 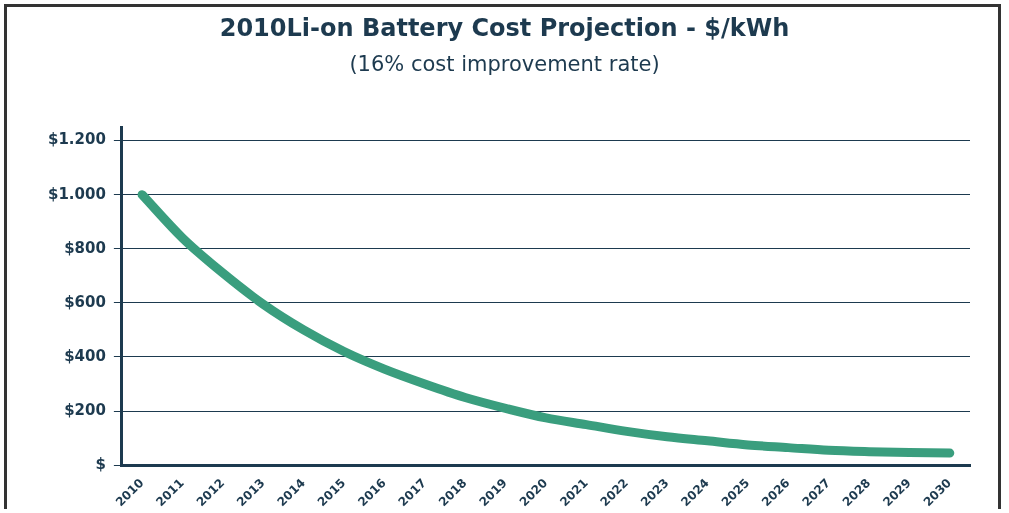 What do you see at coordinates (504, 64) in the screenshot?
I see `chart-subtitle: (16% cost improvement rate)` at bounding box center [504, 64].